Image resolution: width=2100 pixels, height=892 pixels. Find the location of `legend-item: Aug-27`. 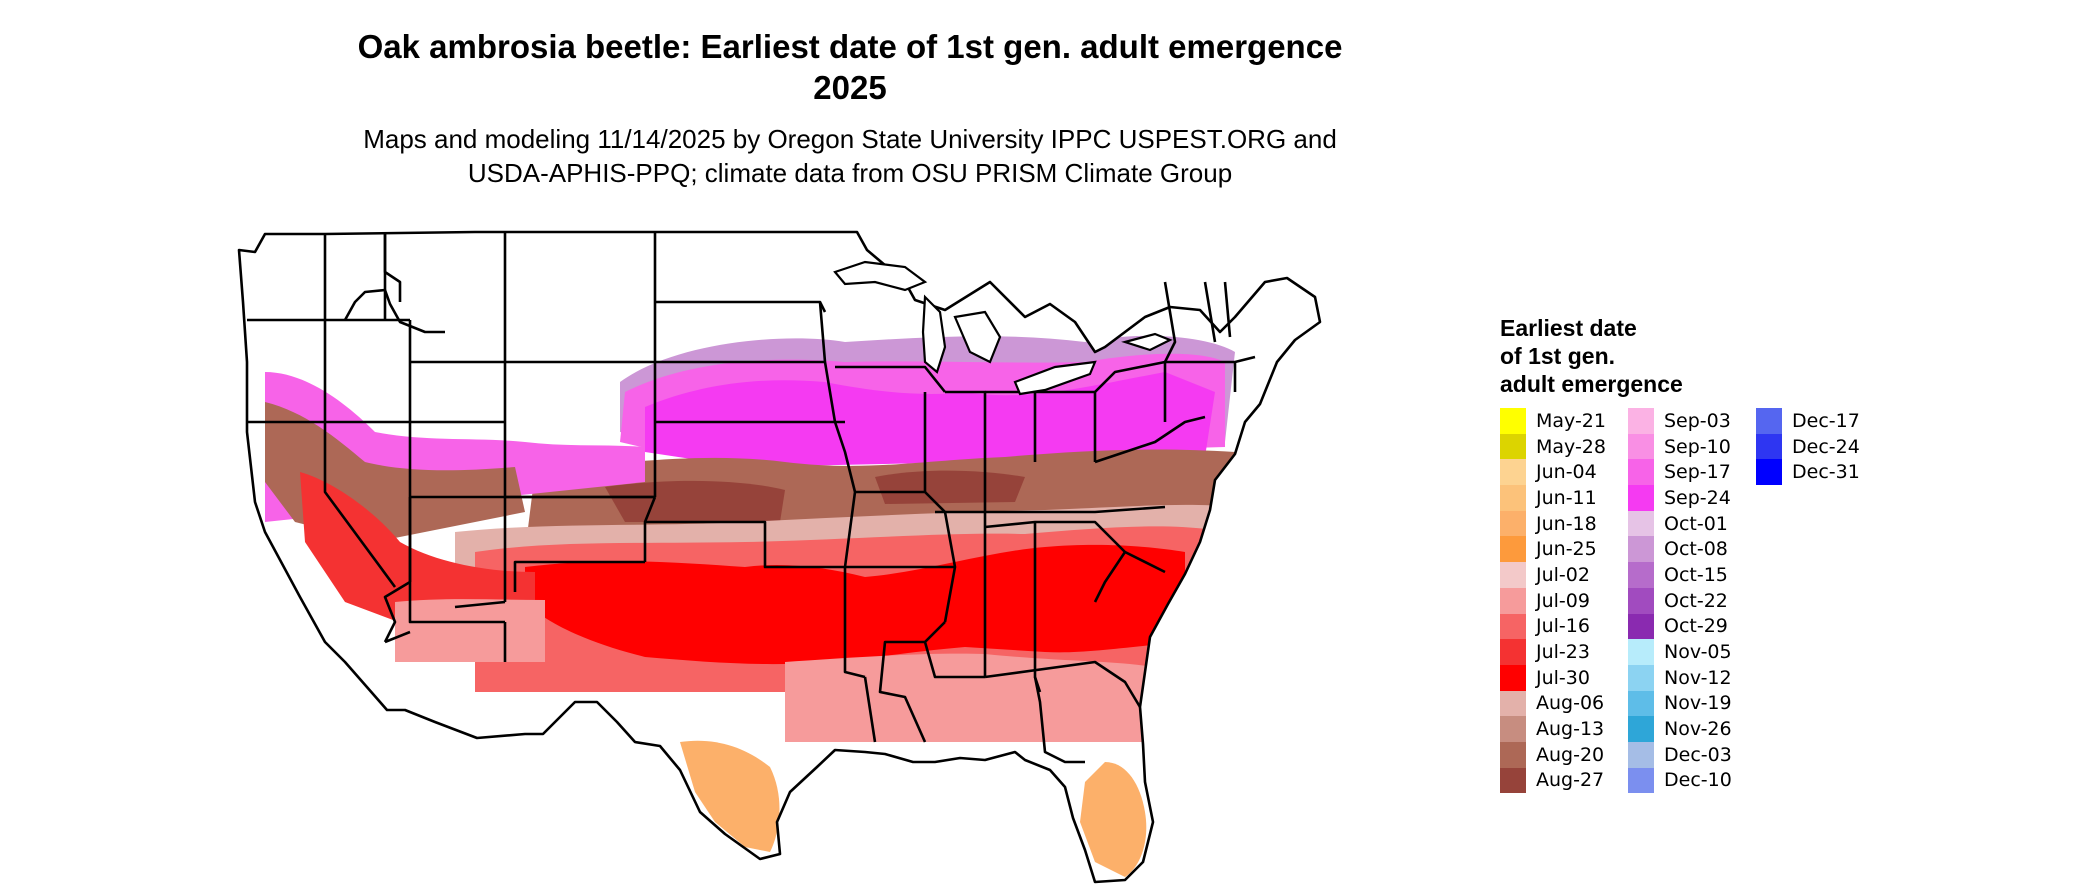

legend-item: Aug-27 is located at coordinates (1553, 780).